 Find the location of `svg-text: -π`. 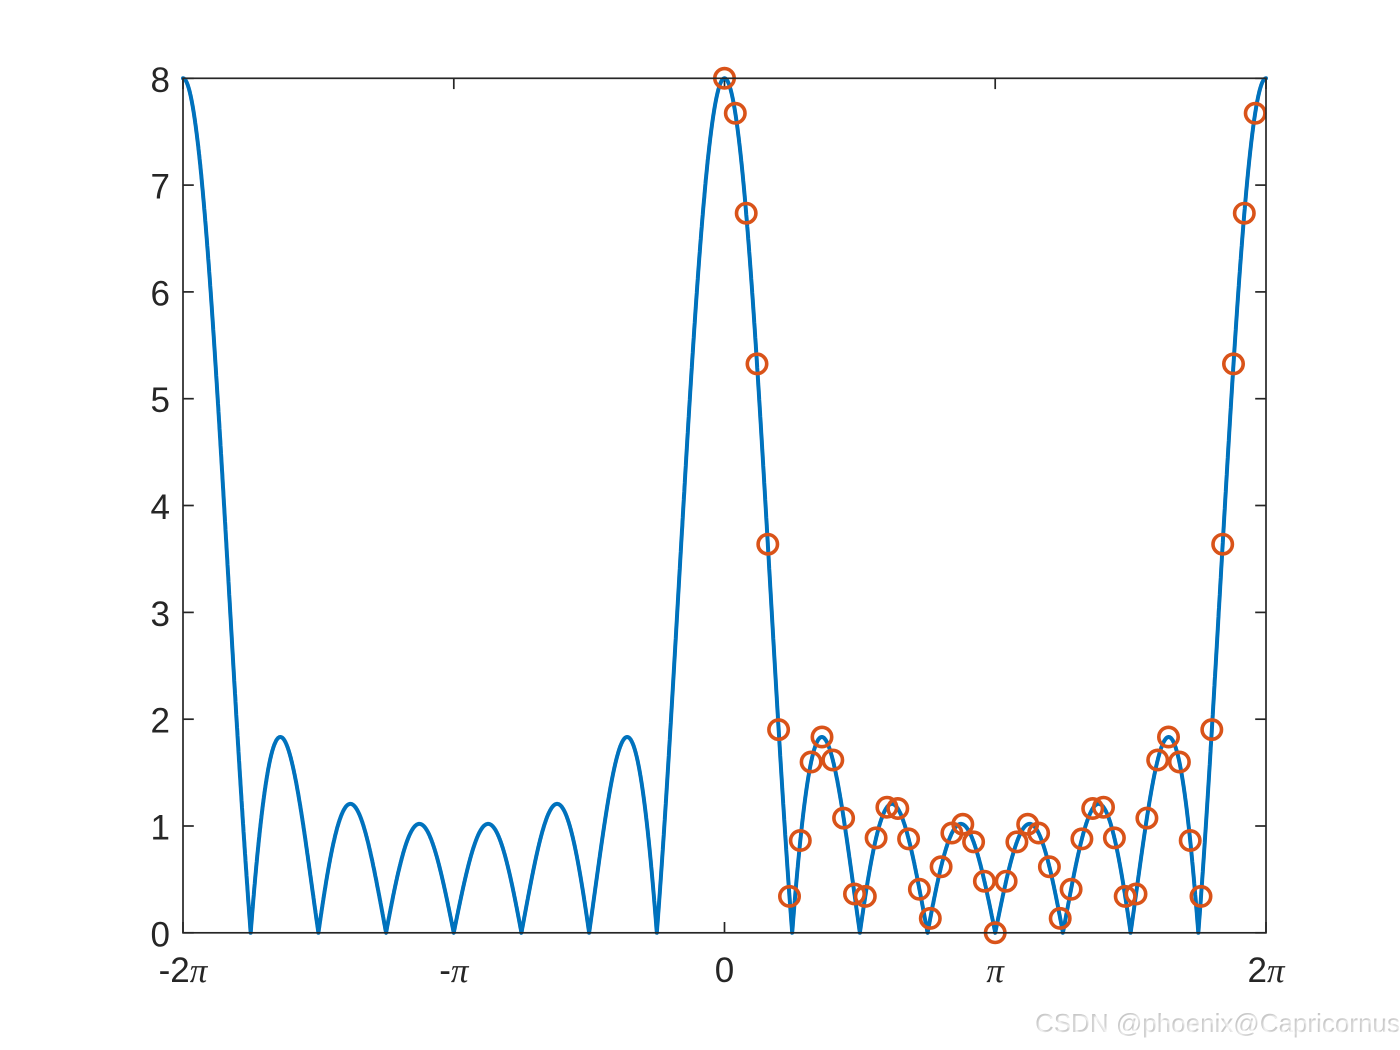

svg-text: -π is located at coordinates (454, 970).